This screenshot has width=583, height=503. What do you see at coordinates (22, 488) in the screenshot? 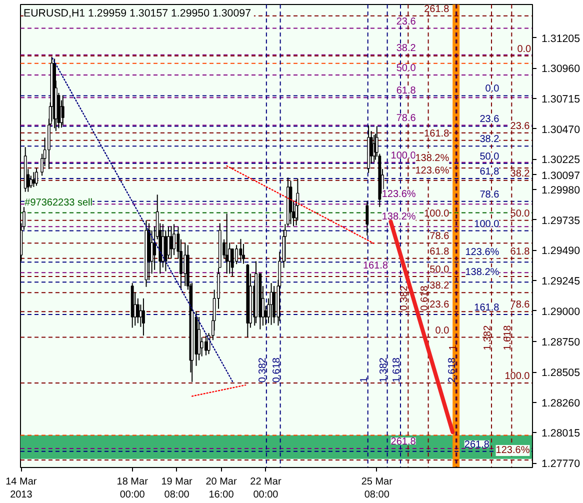
I see `x-tick-label: 14 Mar 2013` at bounding box center [22, 488].